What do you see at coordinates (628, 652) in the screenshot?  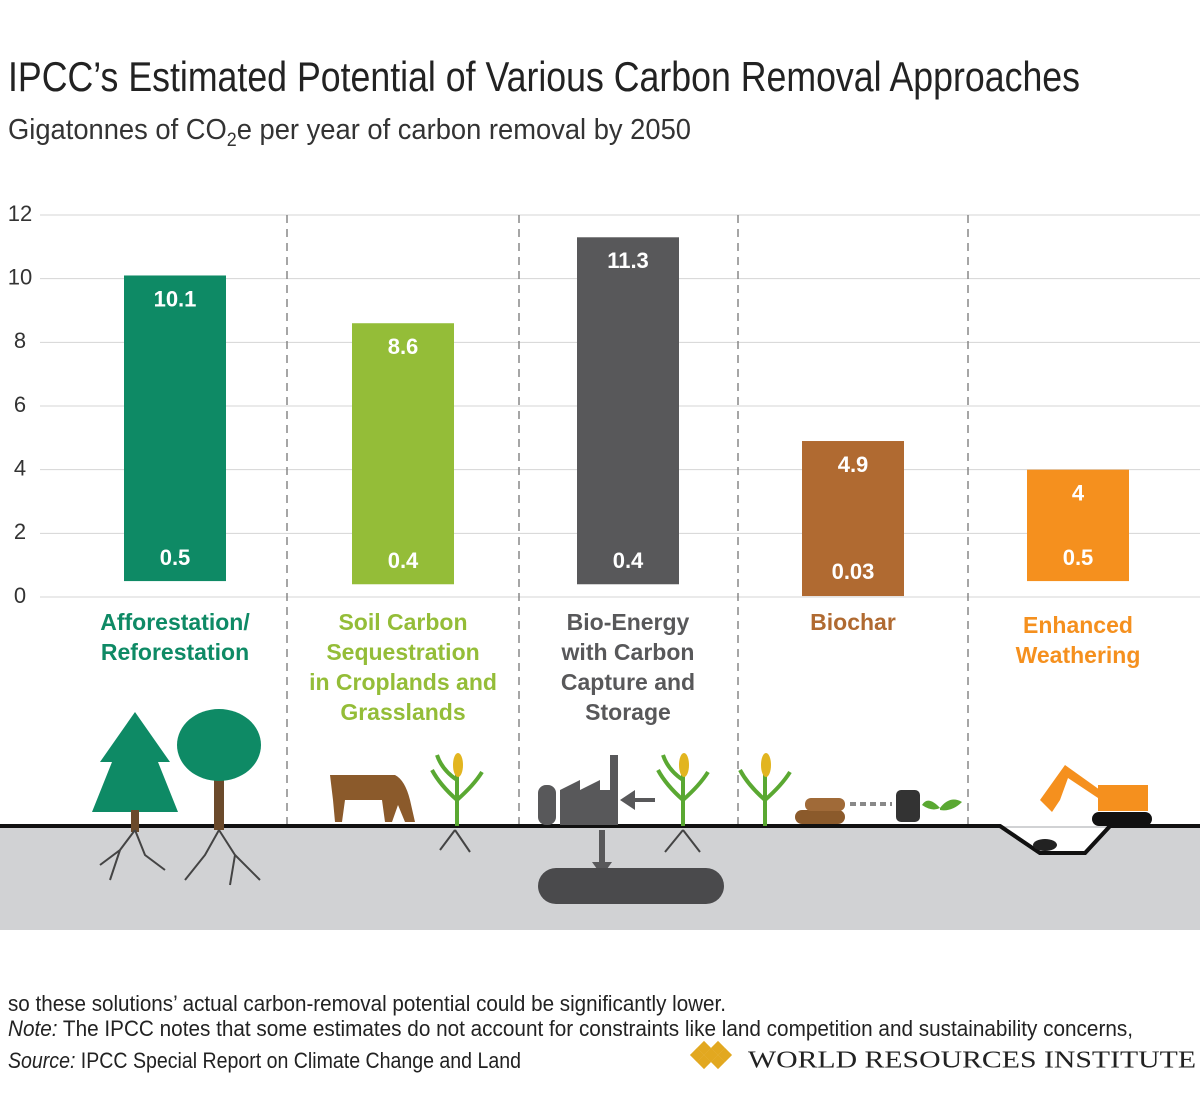 I see `category-label: with Carbon` at bounding box center [628, 652].